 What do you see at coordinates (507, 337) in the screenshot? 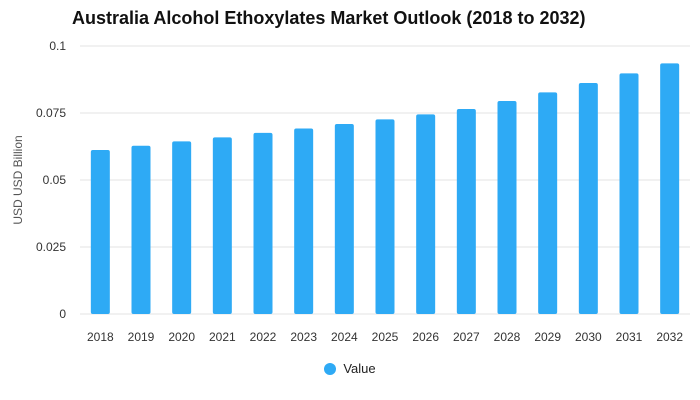
I see `x-tick-label: 2028` at bounding box center [507, 337].